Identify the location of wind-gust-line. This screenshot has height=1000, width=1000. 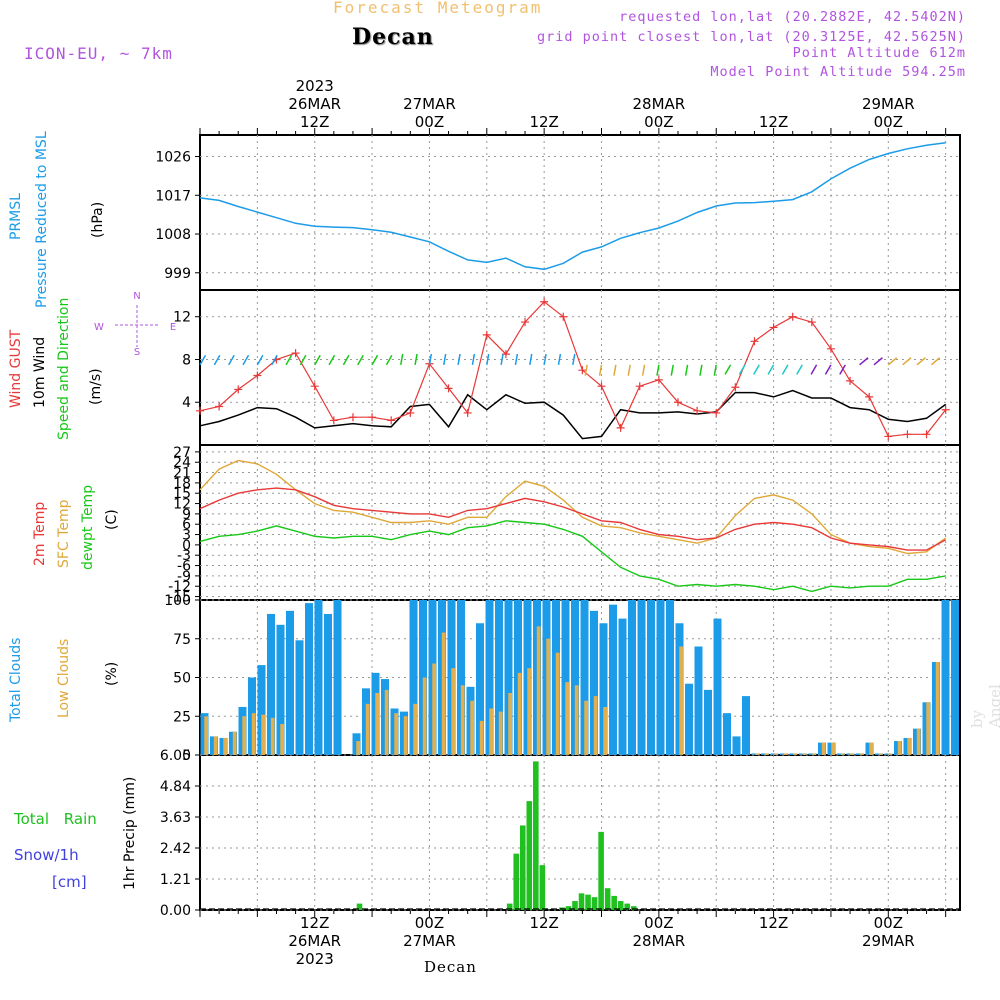
(573, 369).